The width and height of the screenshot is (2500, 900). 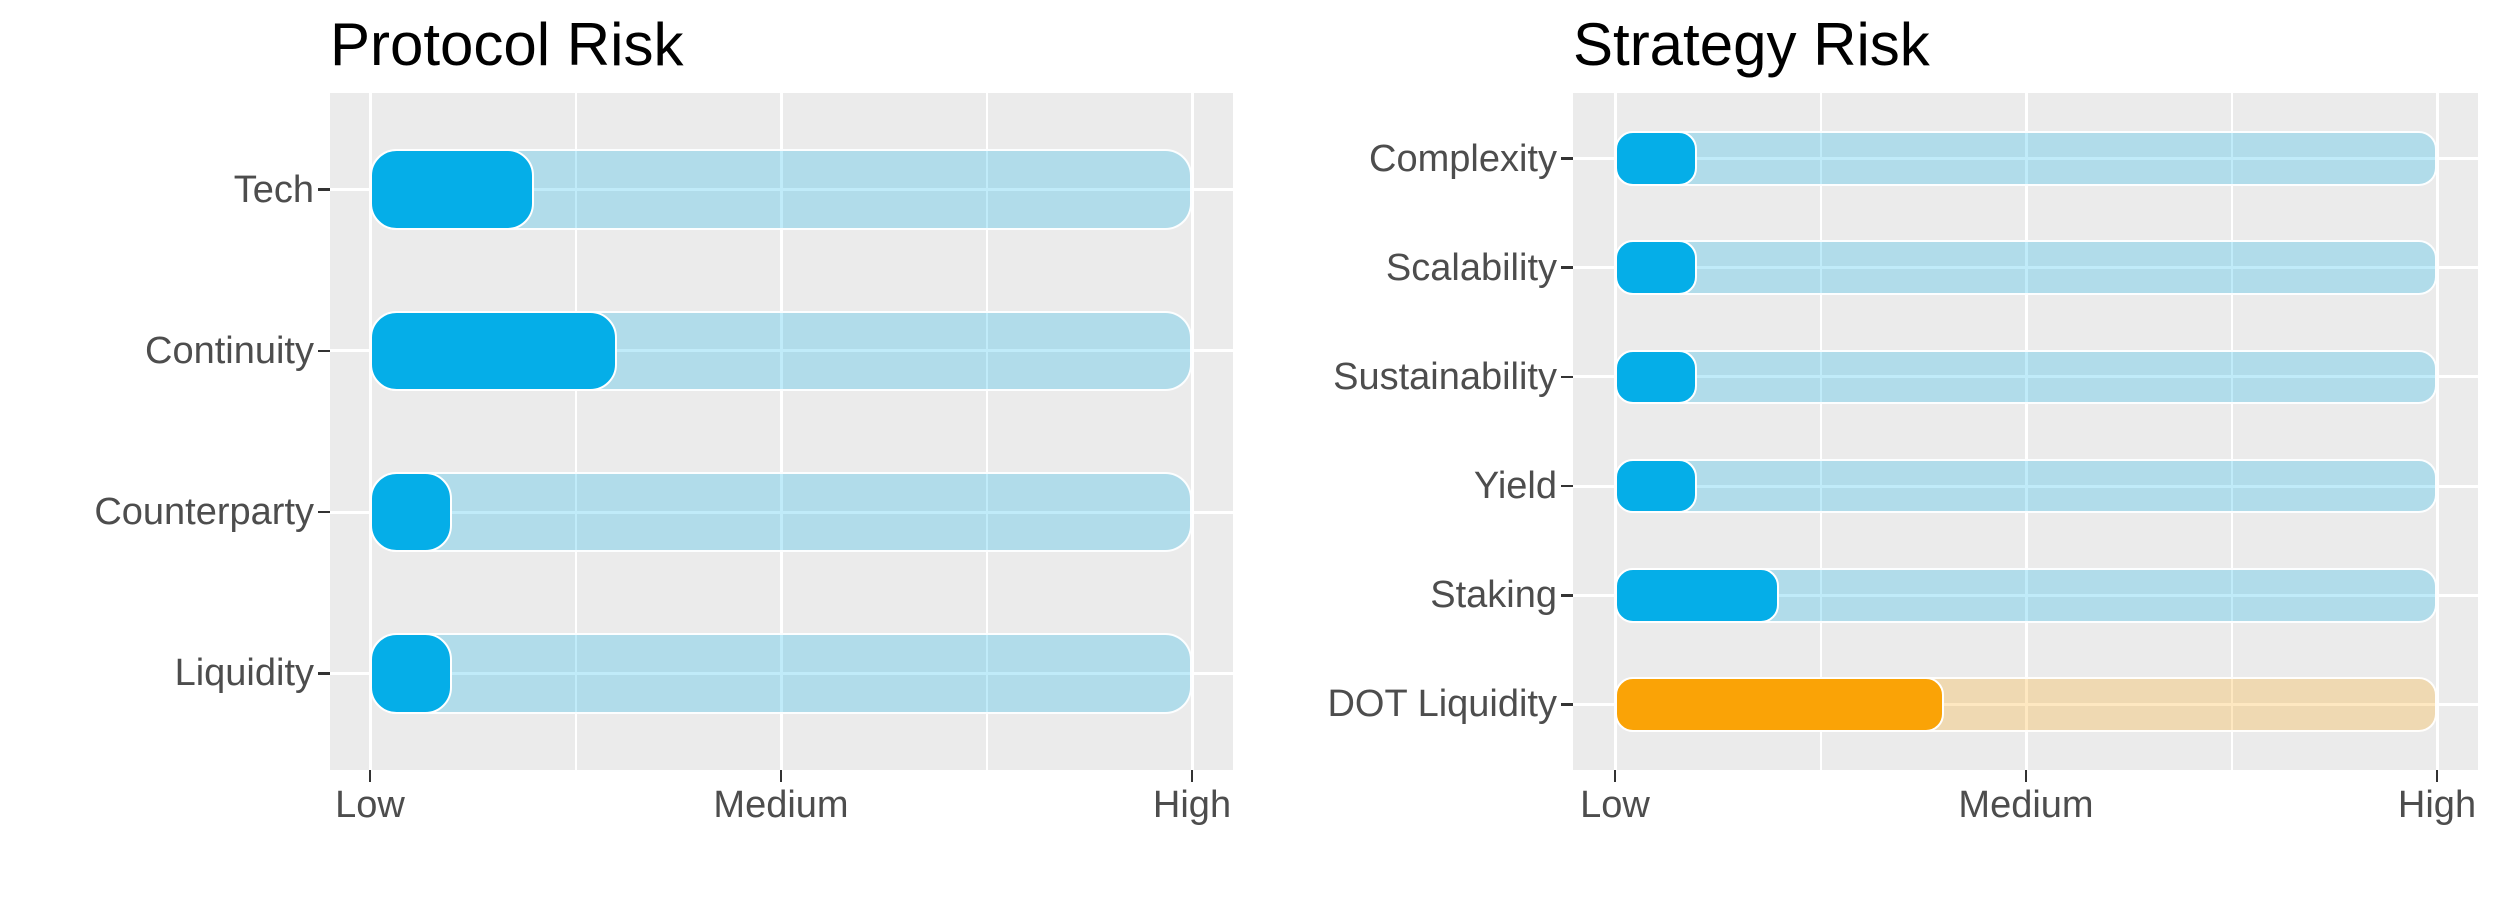 I want to click on category-label-sustainability: Sustainability, so click(x=1445, y=376).